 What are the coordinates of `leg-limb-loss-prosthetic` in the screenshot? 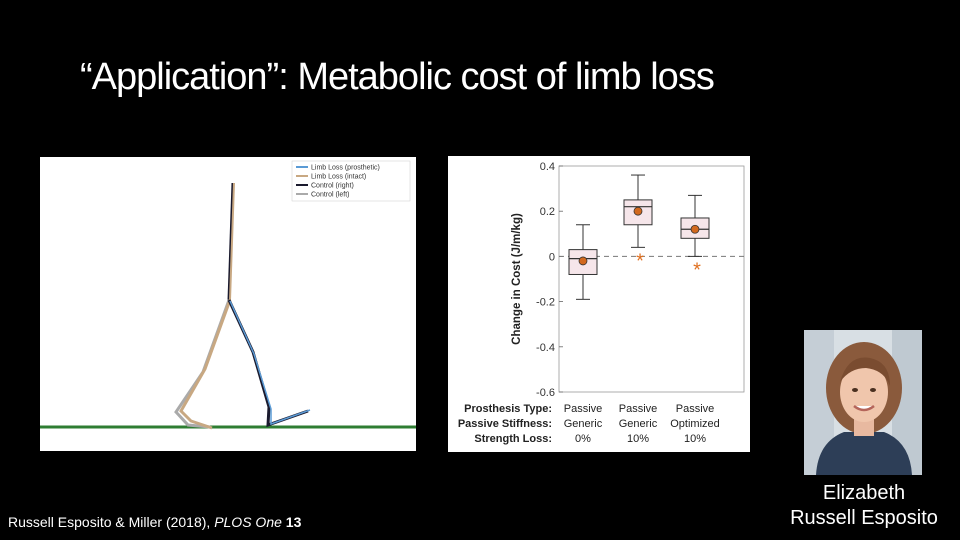 It's located at (270, 363).